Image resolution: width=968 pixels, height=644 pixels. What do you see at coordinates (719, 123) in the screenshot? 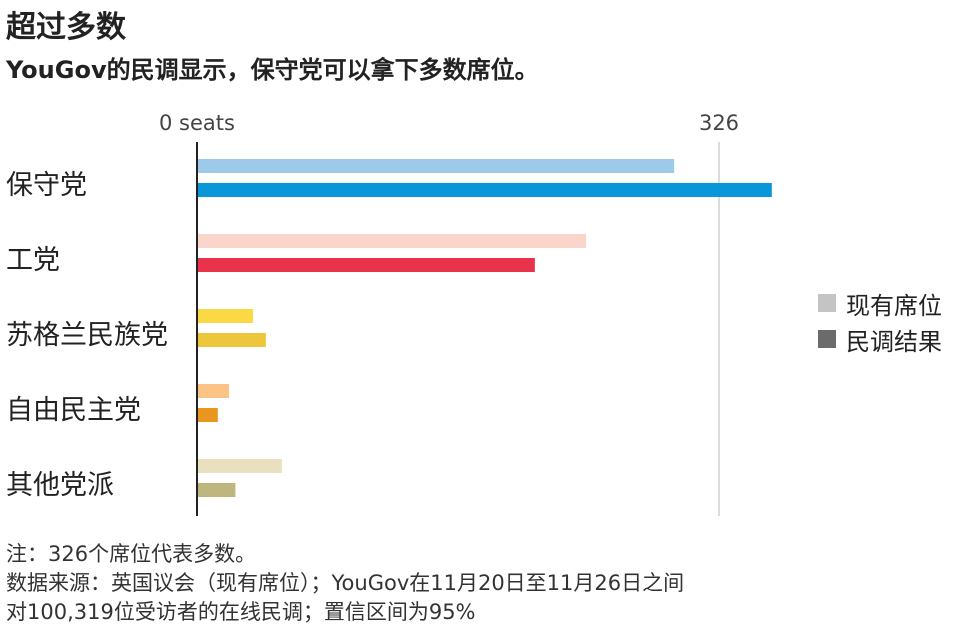
I see `x-tick-label-1: 326` at bounding box center [719, 123].